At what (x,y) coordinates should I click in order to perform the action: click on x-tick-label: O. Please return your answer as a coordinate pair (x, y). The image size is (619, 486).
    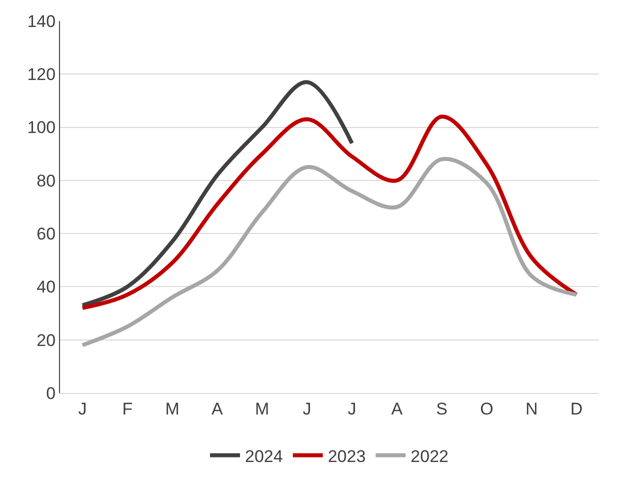
    Looking at the image, I should click on (487, 408).